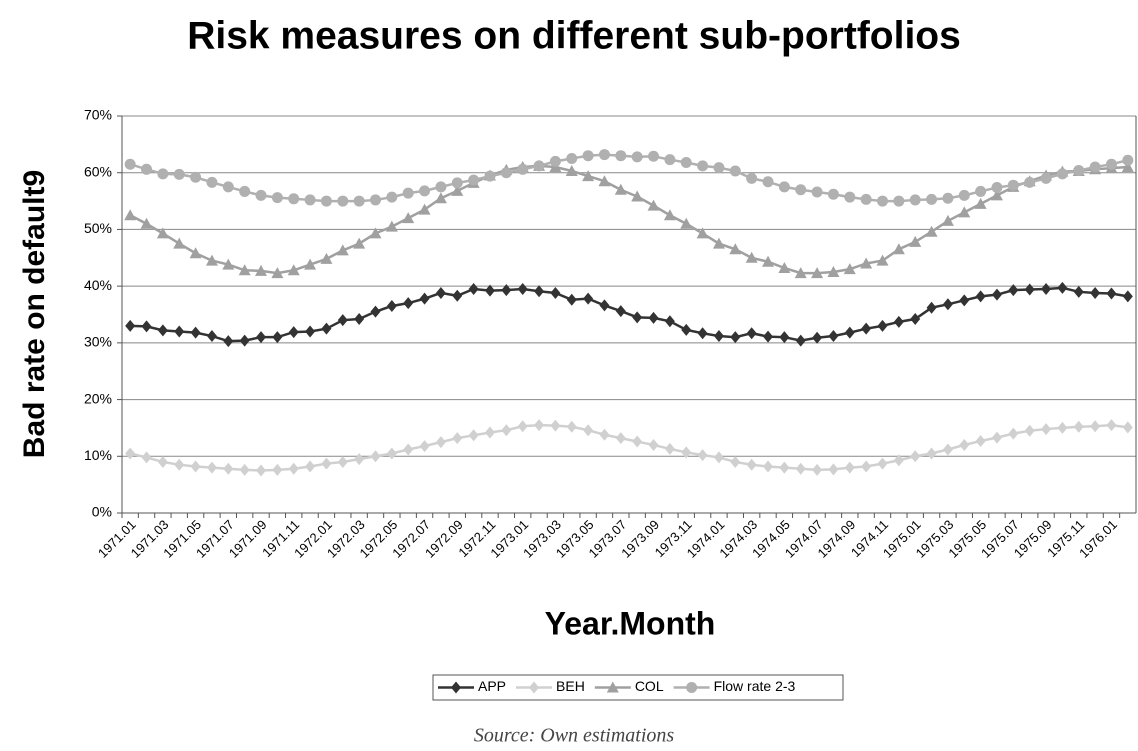 This screenshot has height=751, width=1138. Describe the element at coordinates (638, 687) in the screenshot. I see `legend-box` at that location.